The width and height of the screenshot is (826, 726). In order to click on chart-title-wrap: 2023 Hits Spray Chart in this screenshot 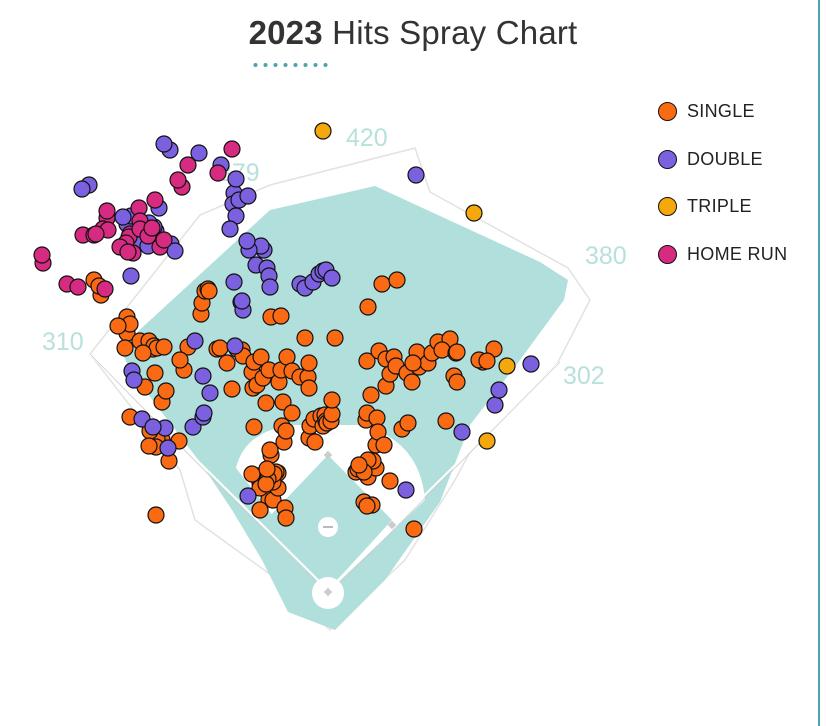, I will do `click(413, 33)`.